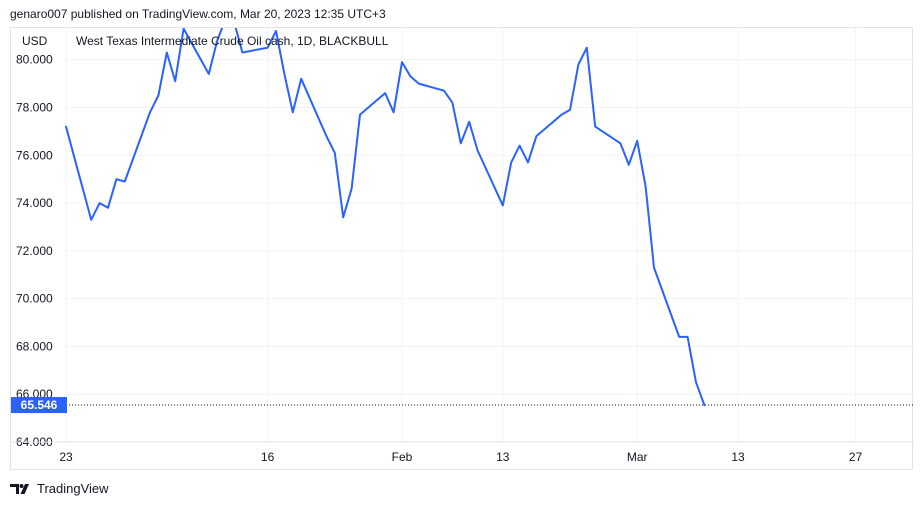  I want to click on y-tick-label: 70.000, so click(34, 299).